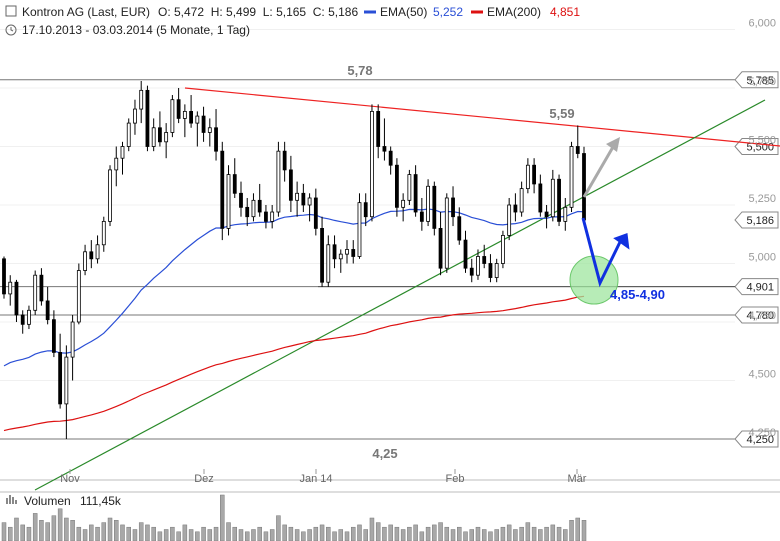  I want to click on projection-up-arrowhead, so click(621, 241).